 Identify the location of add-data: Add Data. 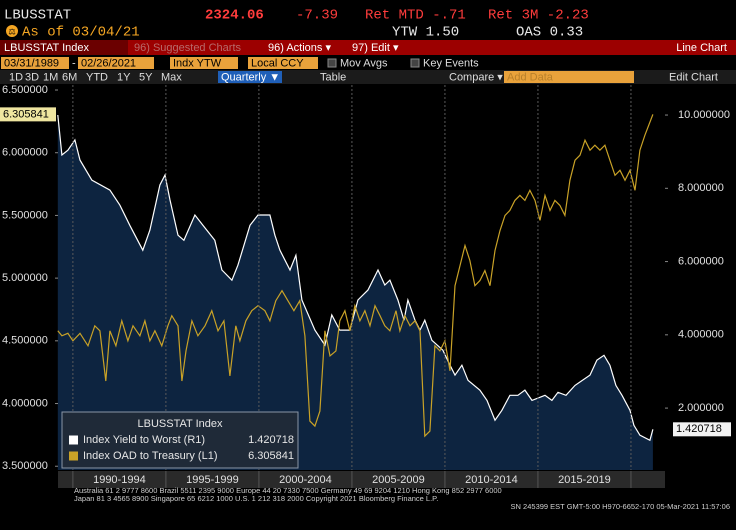
(530, 77).